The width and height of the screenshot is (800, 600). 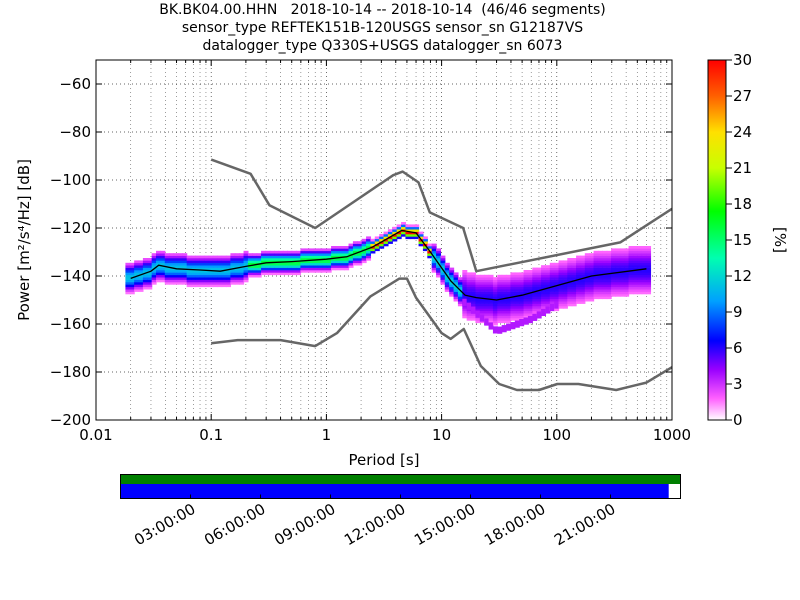 I want to click on colorbar-tick-label: 0, so click(x=738, y=420).